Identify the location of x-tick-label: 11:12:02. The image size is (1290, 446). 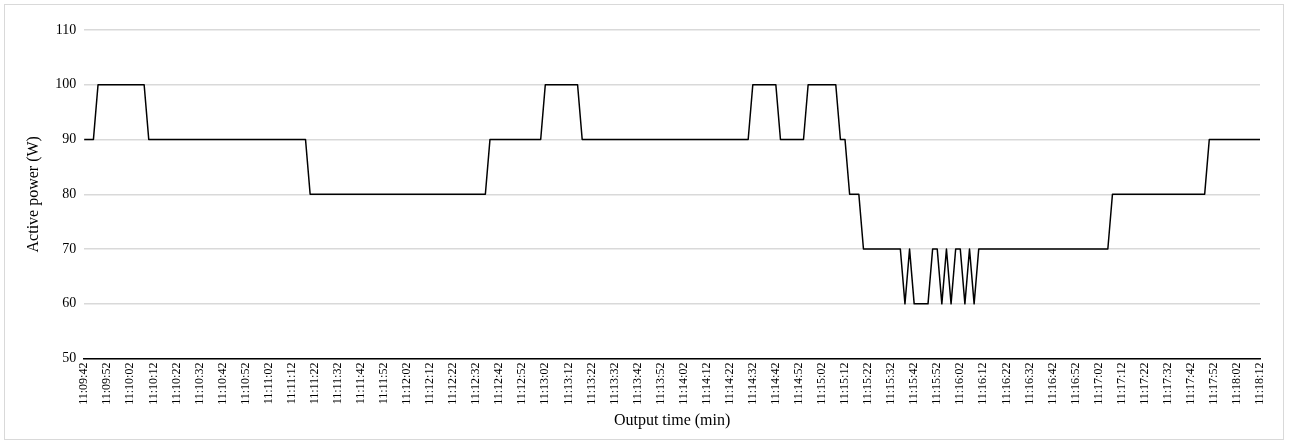
(406, 383).